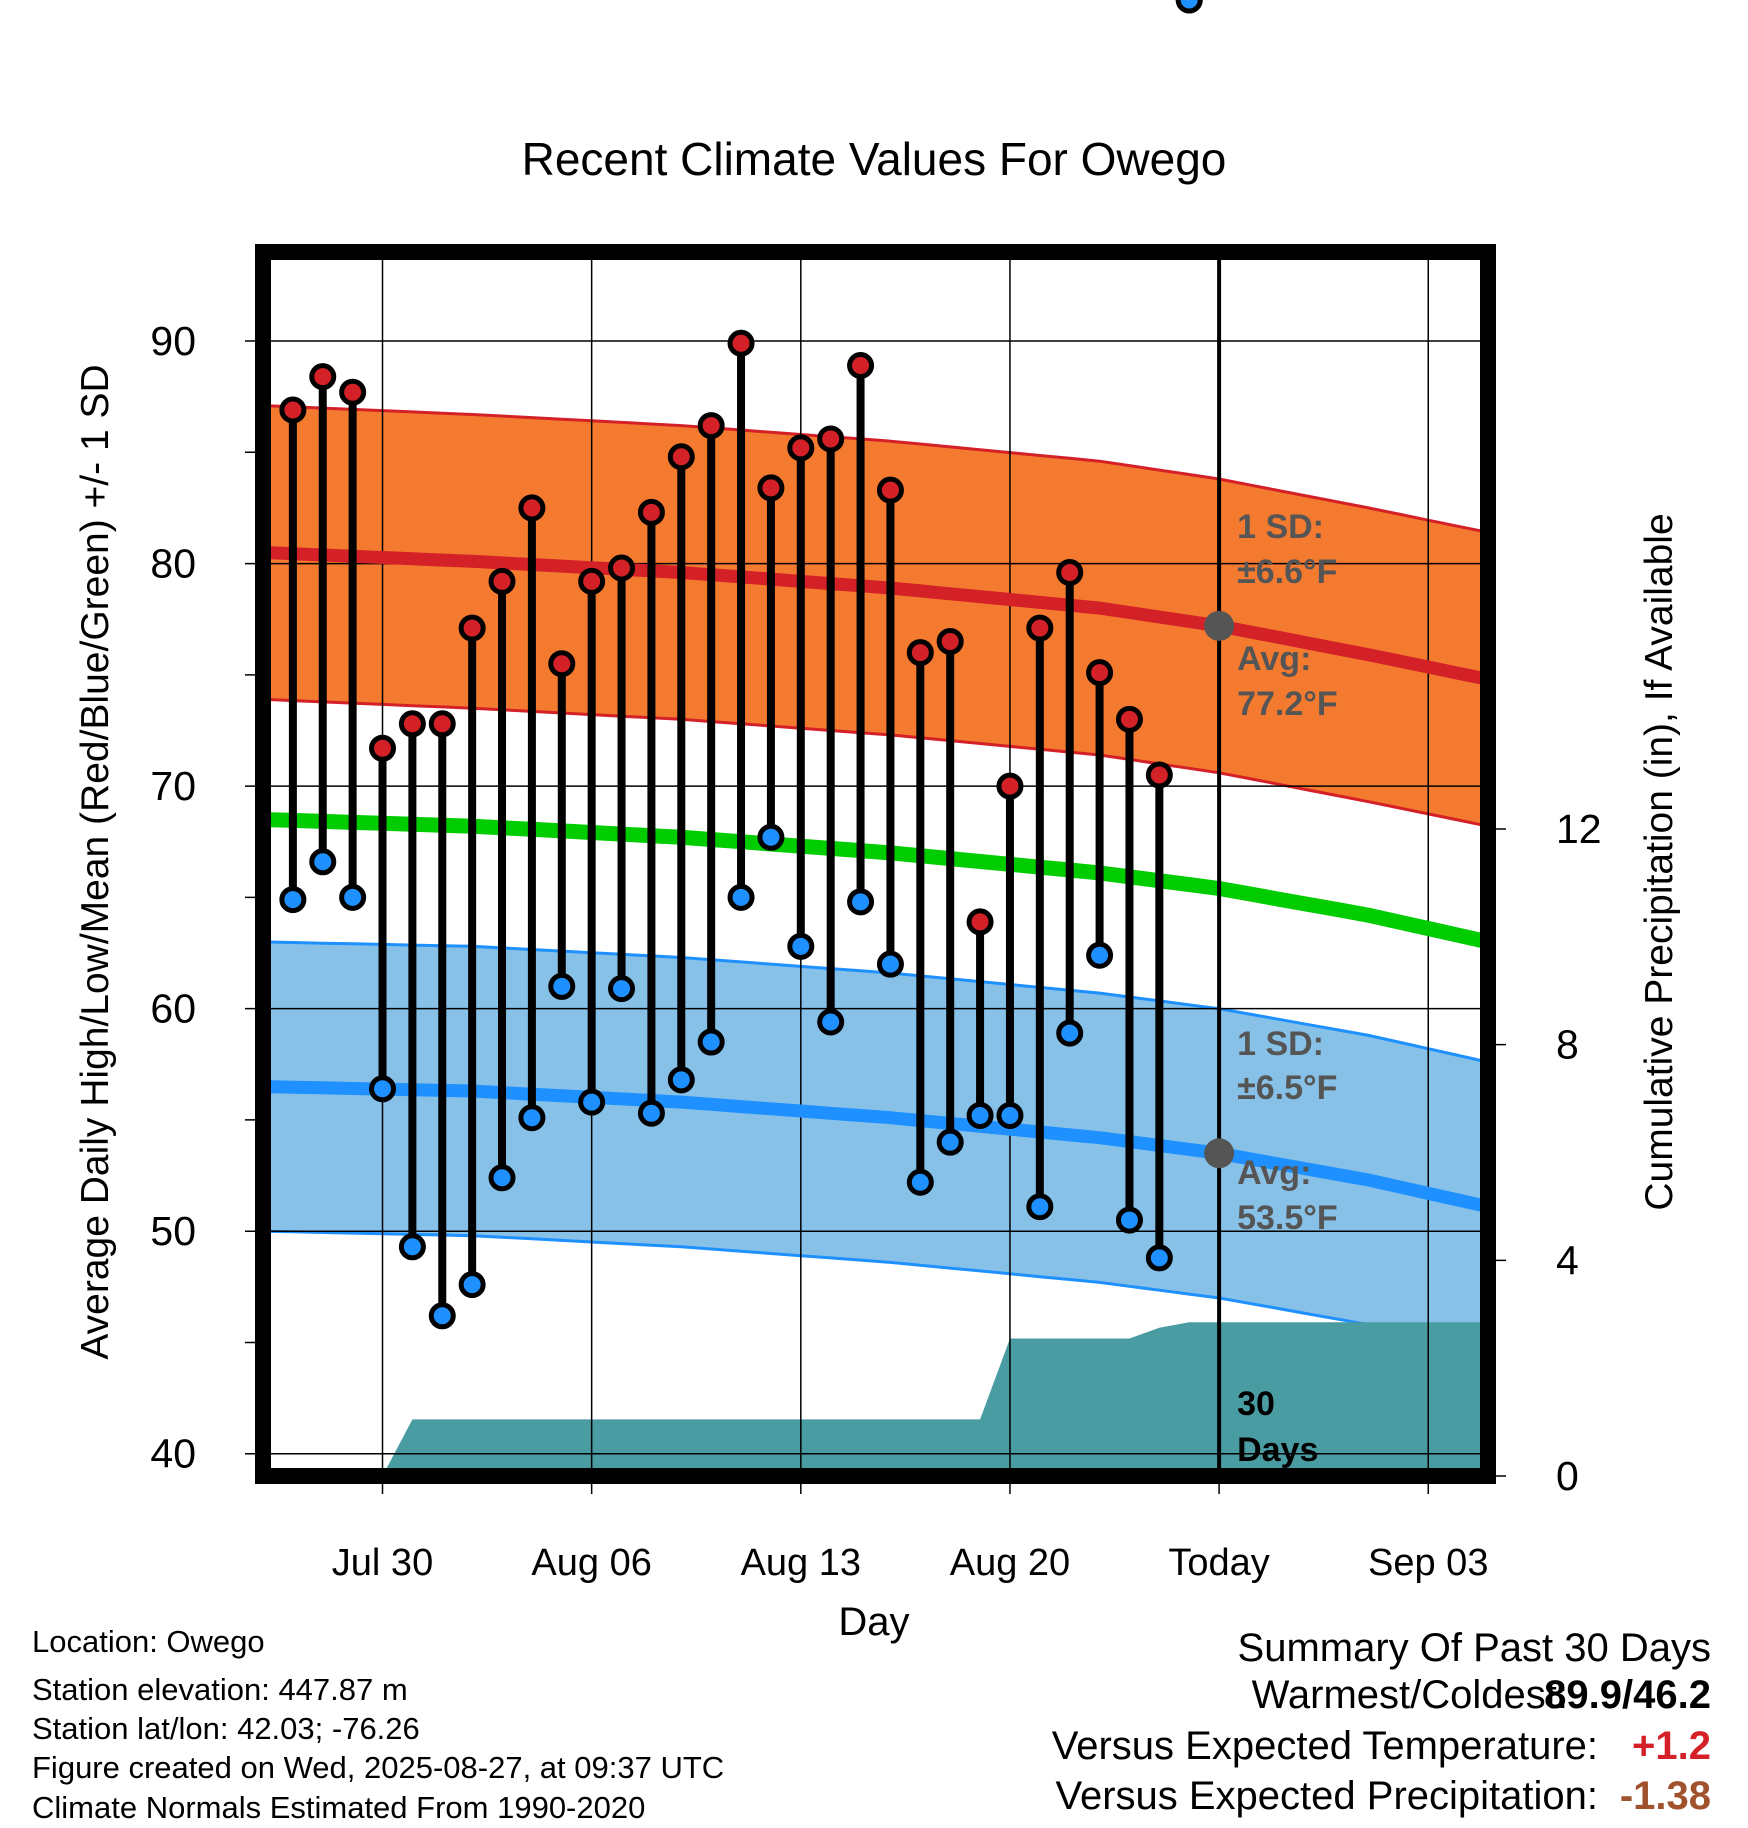 The height and width of the screenshot is (1828, 1748). Describe the element at coordinates (591, 1563) in the screenshot. I see `x-tick-label: Aug 06` at that location.